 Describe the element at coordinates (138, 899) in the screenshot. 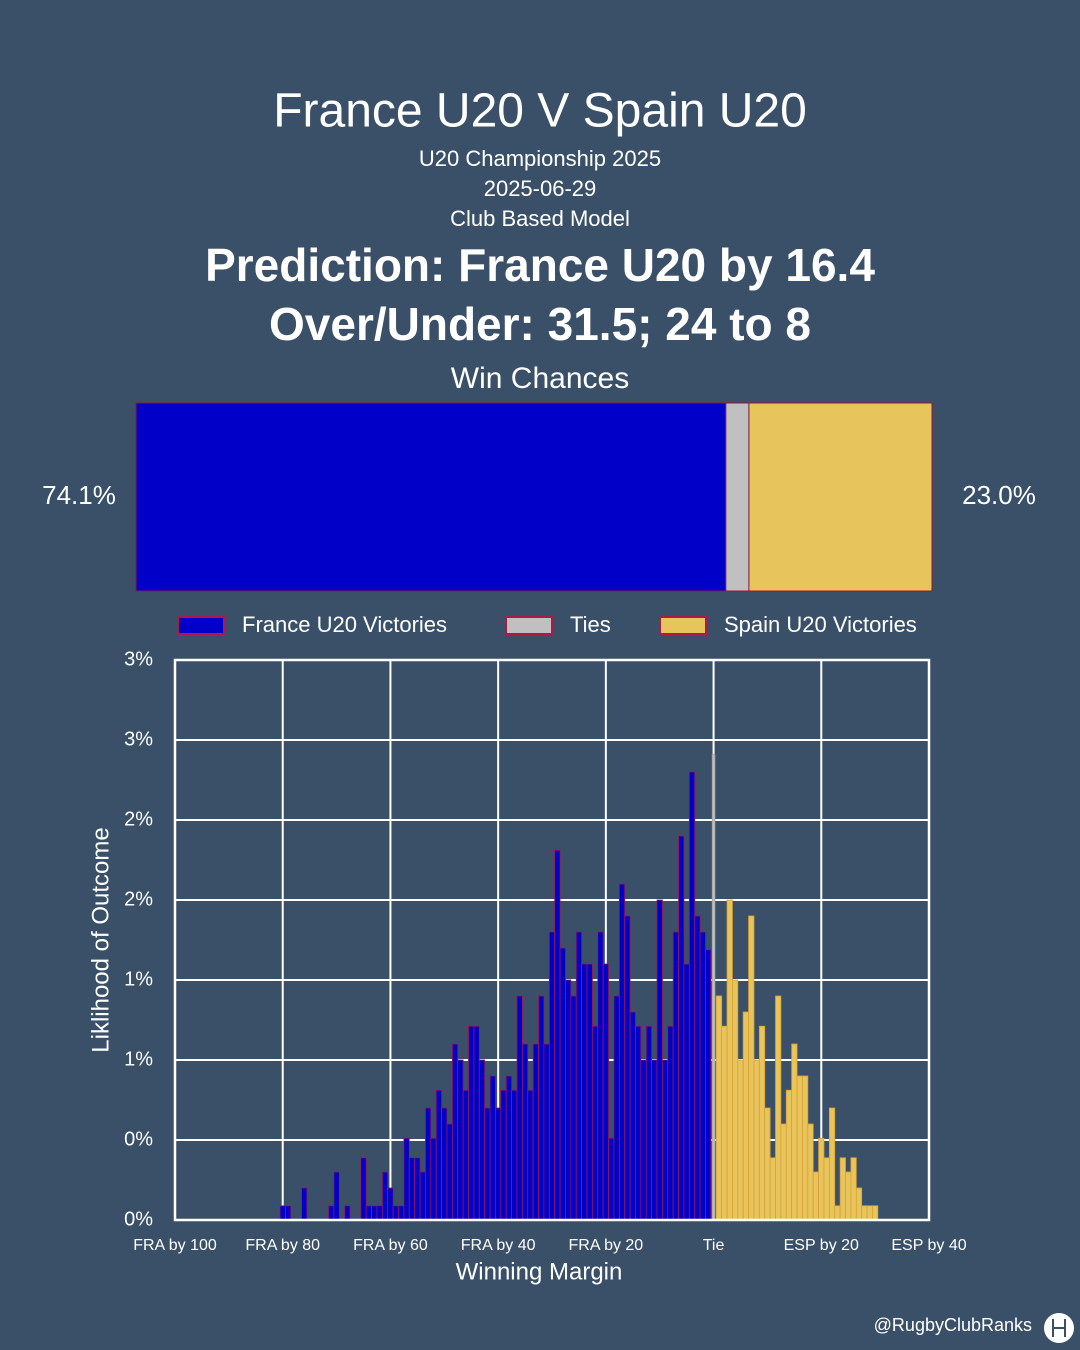

I see `y-tick-label: 2%` at that location.